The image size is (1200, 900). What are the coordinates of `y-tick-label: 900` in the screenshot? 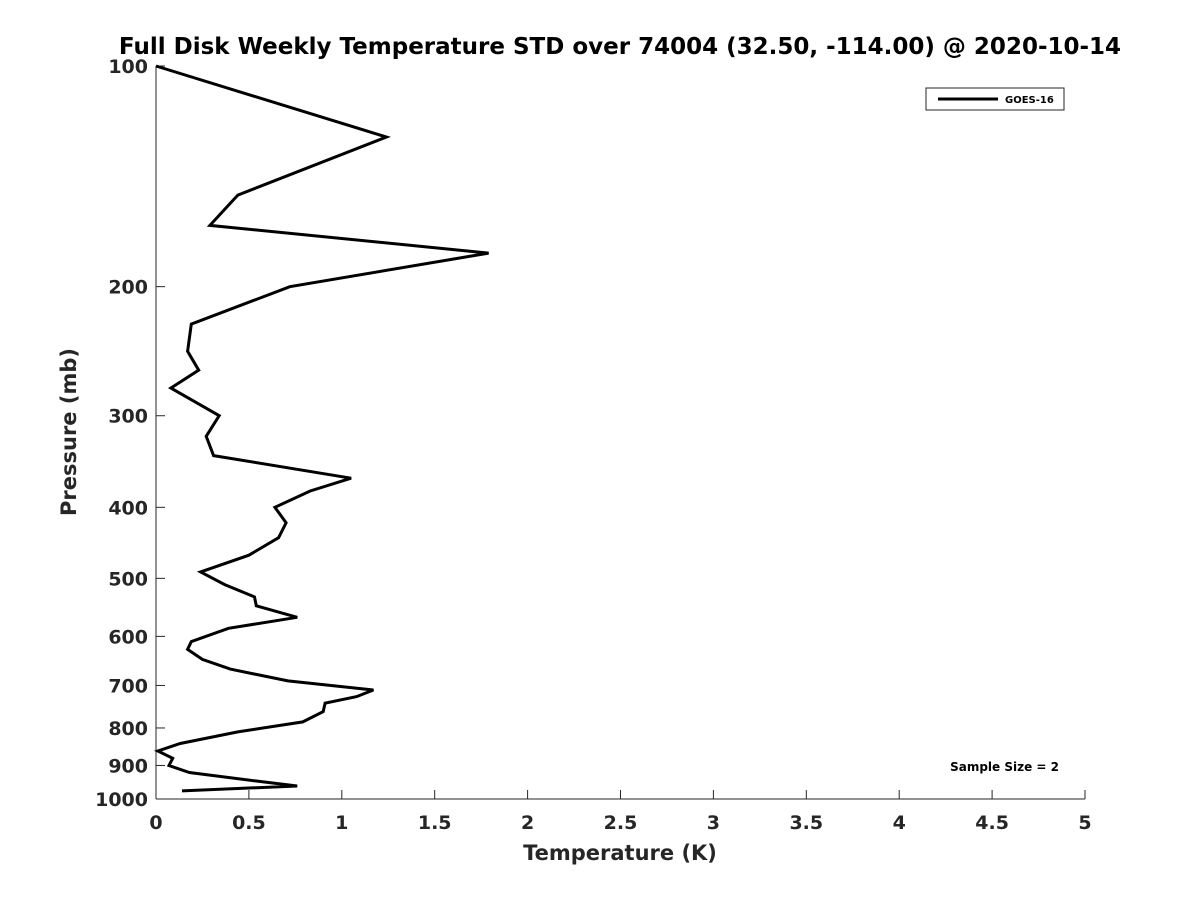 It's located at (128, 766).